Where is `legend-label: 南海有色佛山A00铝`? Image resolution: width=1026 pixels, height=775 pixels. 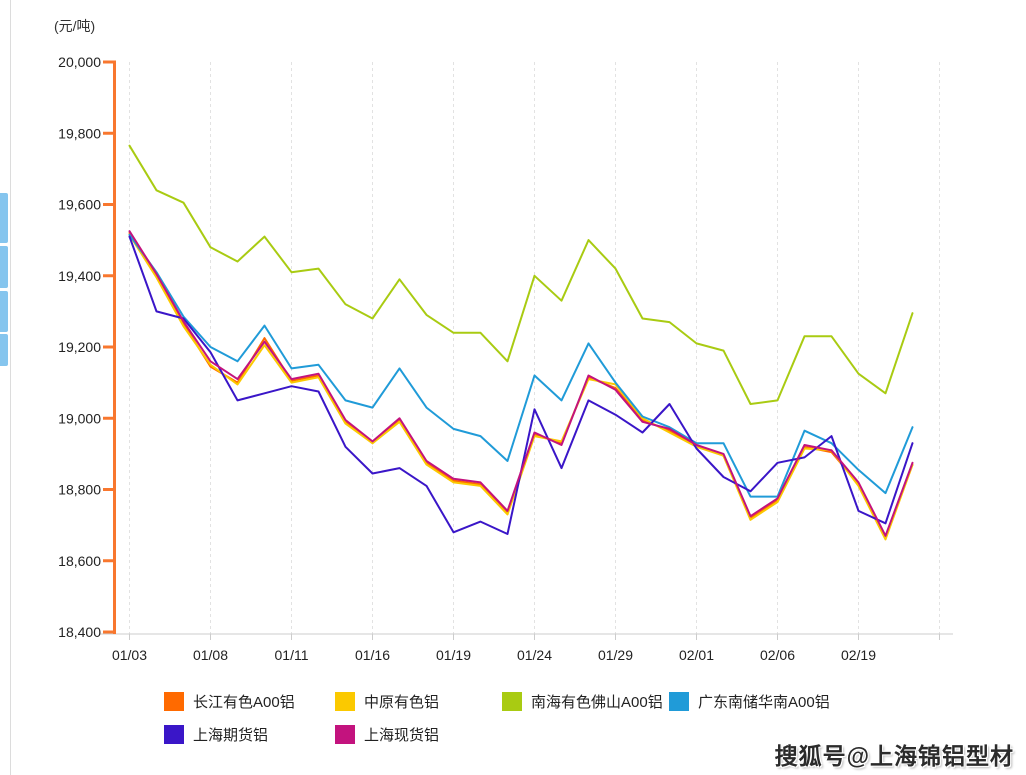 legend-label: 南海有色佛山A00铝 is located at coordinates (597, 702).